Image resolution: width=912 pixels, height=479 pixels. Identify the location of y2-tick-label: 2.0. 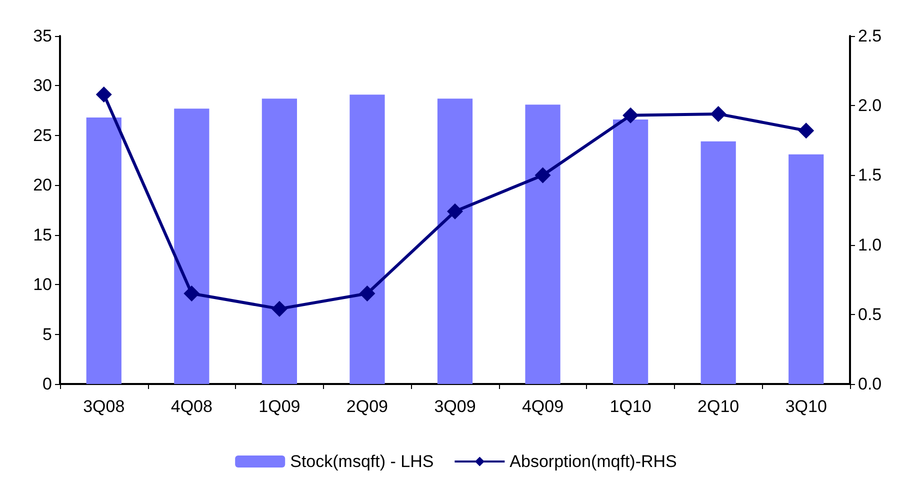
(870, 106).